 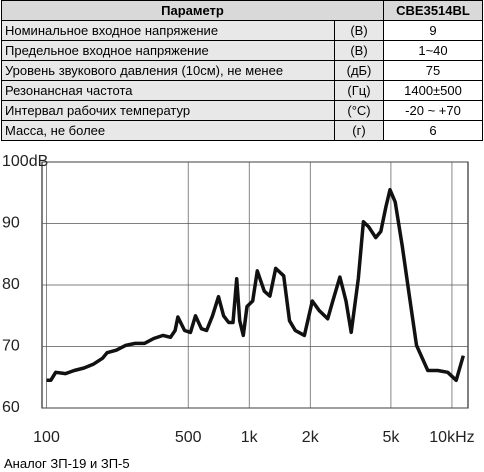 I want to click on cell: 9, so click(x=433, y=30).